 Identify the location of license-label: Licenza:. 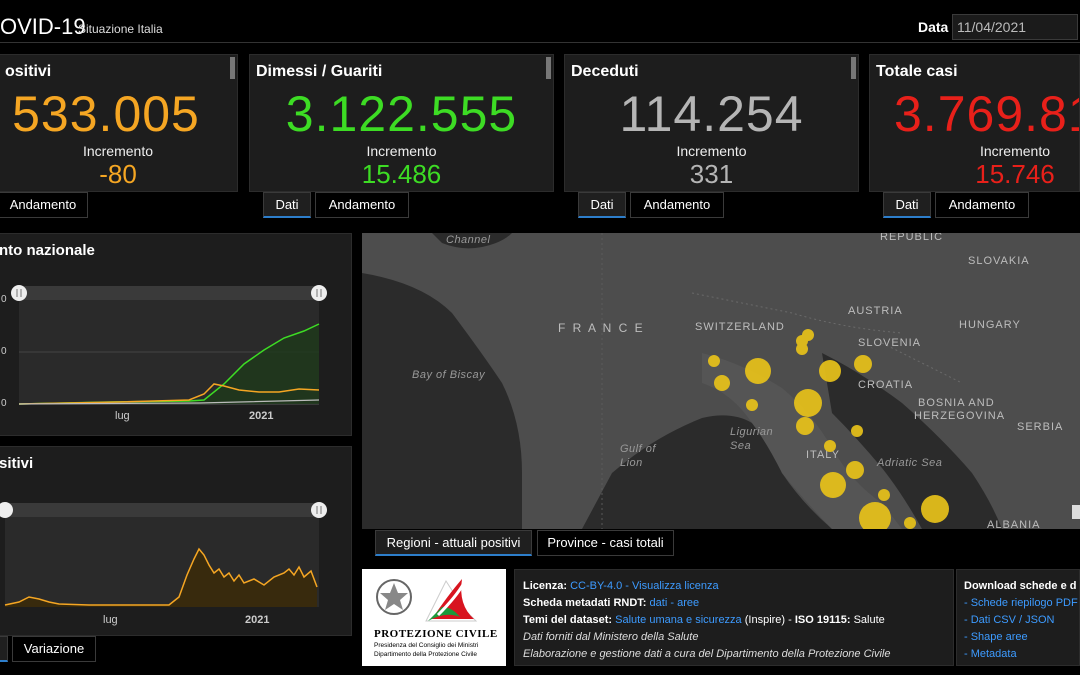
(545, 586).